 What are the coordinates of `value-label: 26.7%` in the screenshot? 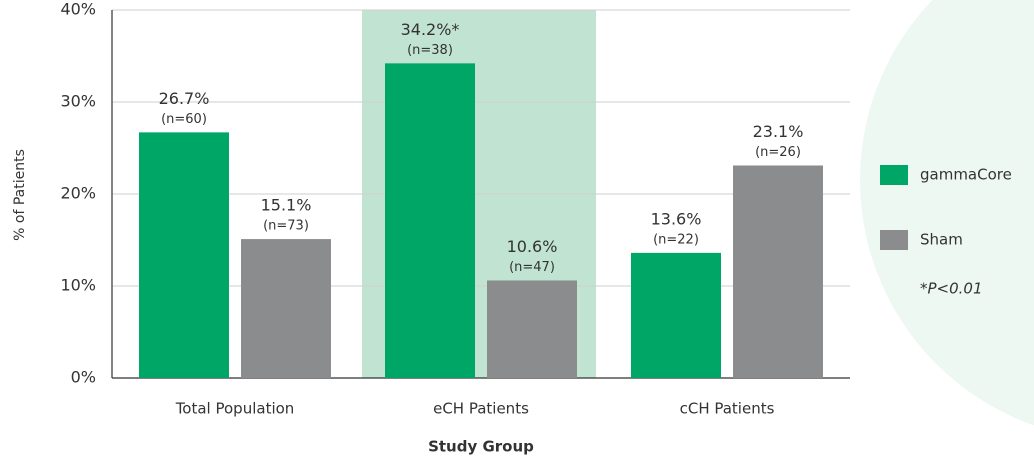 It's located at (184, 98).